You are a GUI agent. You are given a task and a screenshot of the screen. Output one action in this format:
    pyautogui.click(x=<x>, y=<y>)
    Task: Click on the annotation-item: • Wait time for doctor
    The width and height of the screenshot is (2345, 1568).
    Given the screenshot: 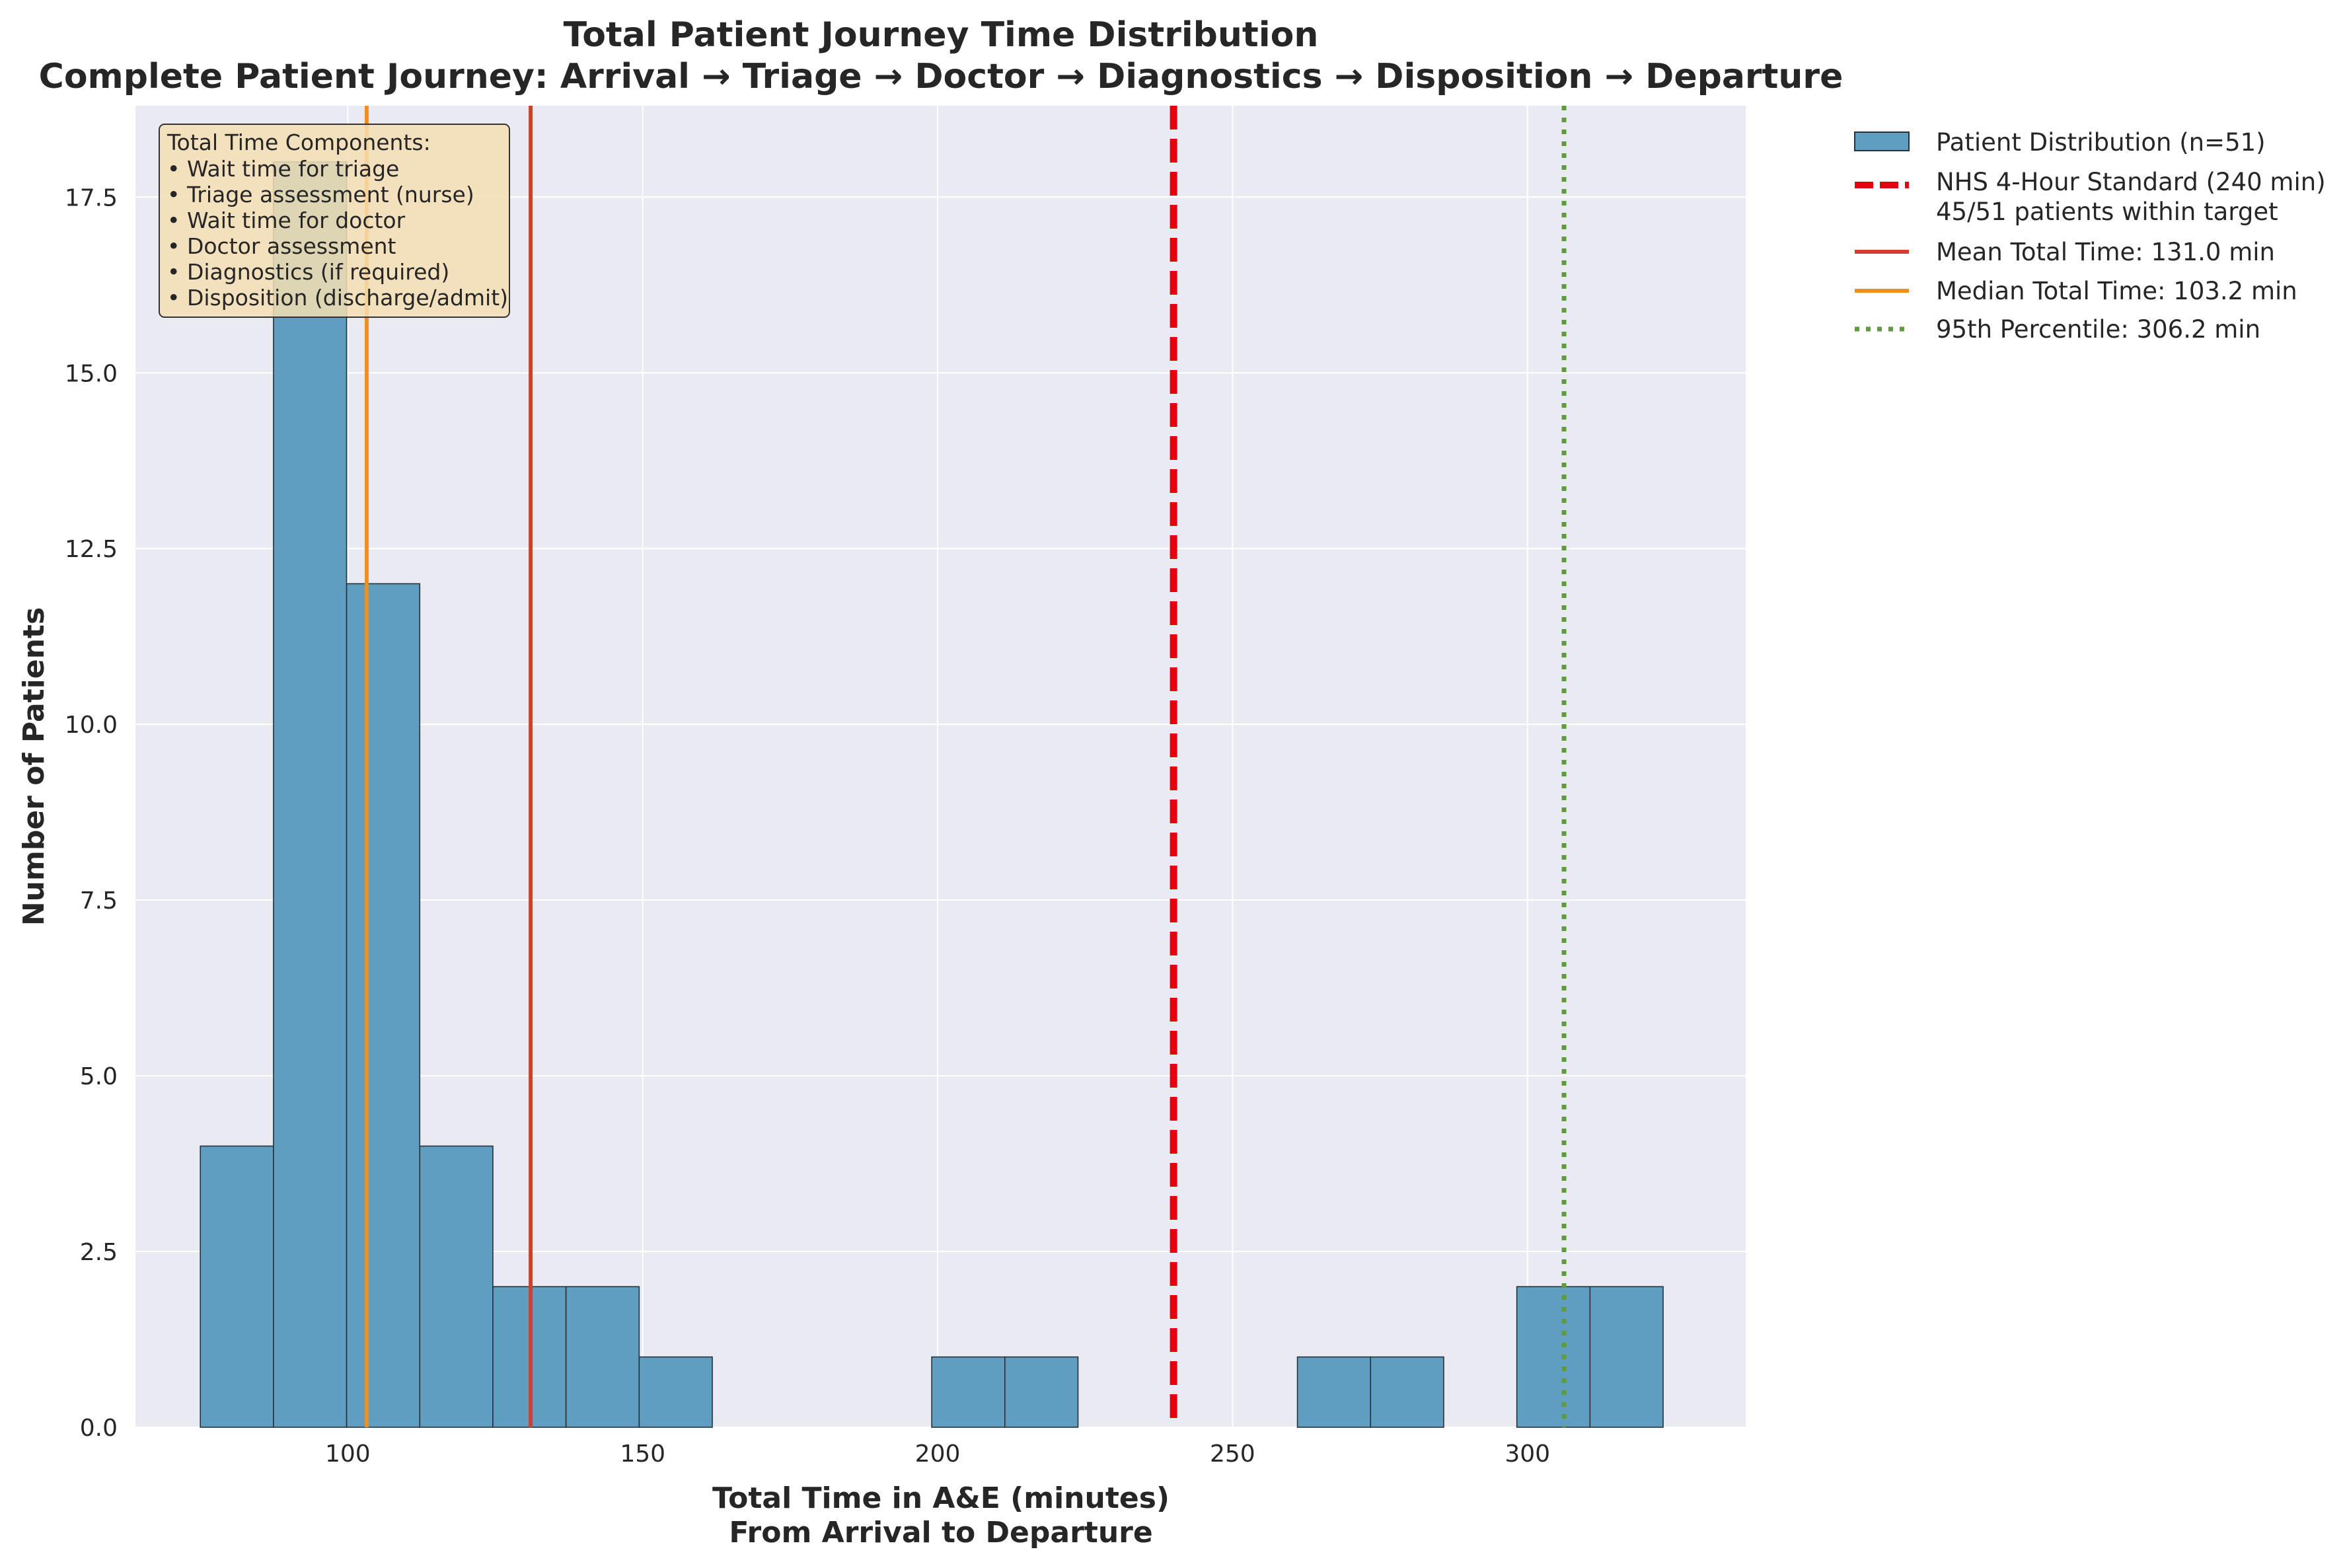 What is the action you would take?
    pyautogui.click(x=286, y=220)
    